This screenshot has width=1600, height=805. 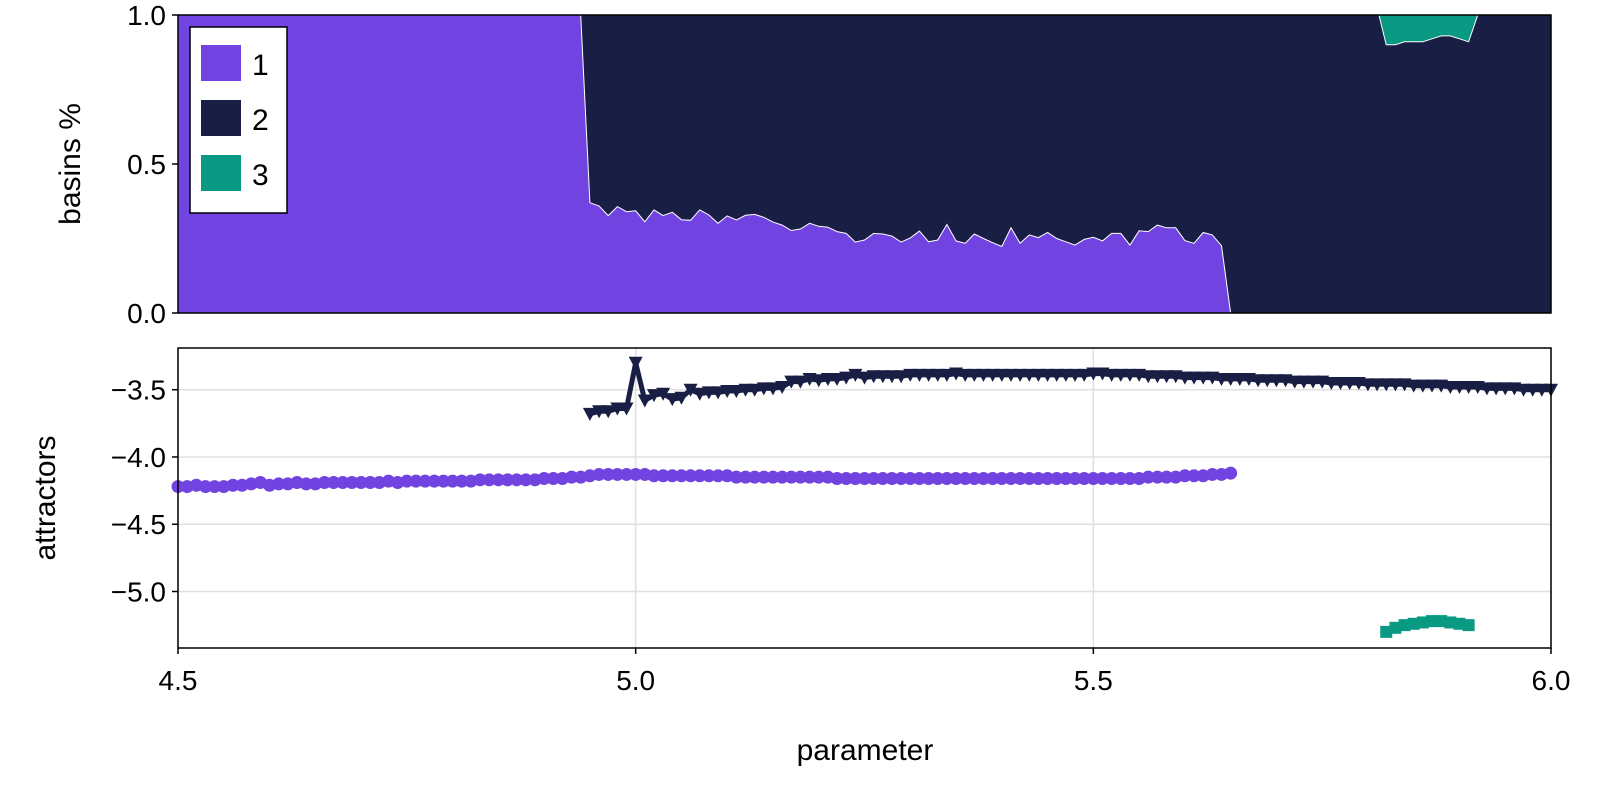 I want to click on x-tick-label: 4.5, so click(x=178, y=680).